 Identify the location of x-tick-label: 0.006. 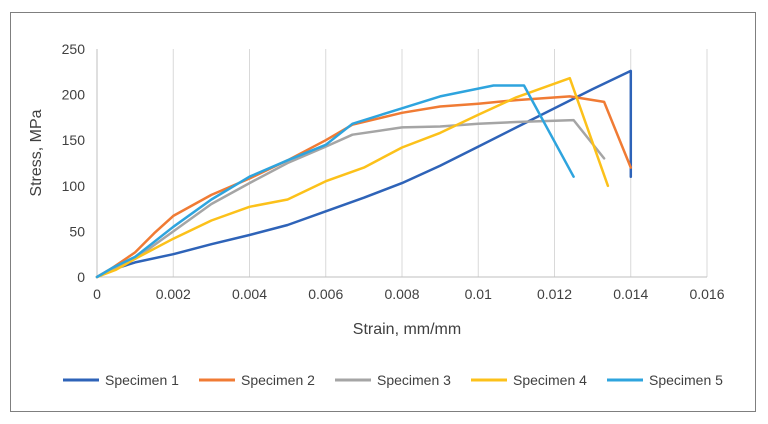
(325, 294).